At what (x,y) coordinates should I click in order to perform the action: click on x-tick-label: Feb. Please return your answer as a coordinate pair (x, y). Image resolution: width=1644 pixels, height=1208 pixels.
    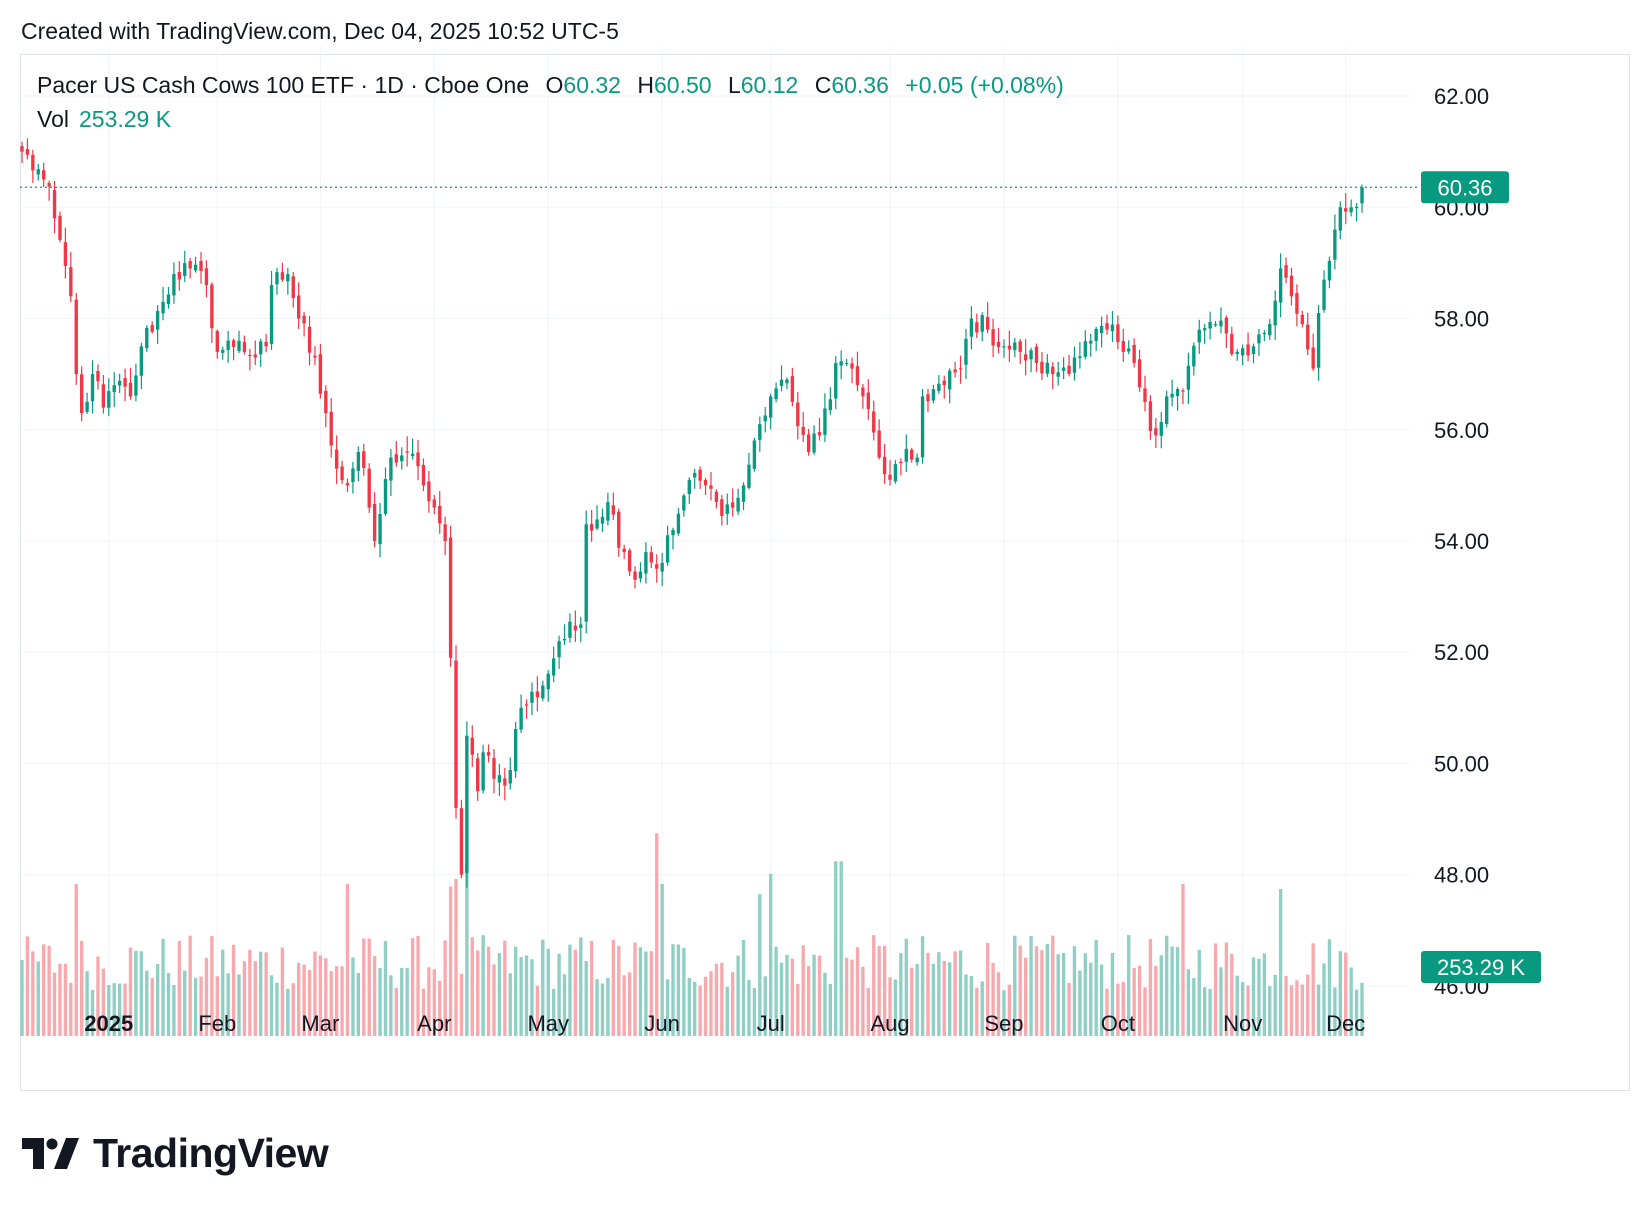
    Looking at the image, I should click on (217, 1023).